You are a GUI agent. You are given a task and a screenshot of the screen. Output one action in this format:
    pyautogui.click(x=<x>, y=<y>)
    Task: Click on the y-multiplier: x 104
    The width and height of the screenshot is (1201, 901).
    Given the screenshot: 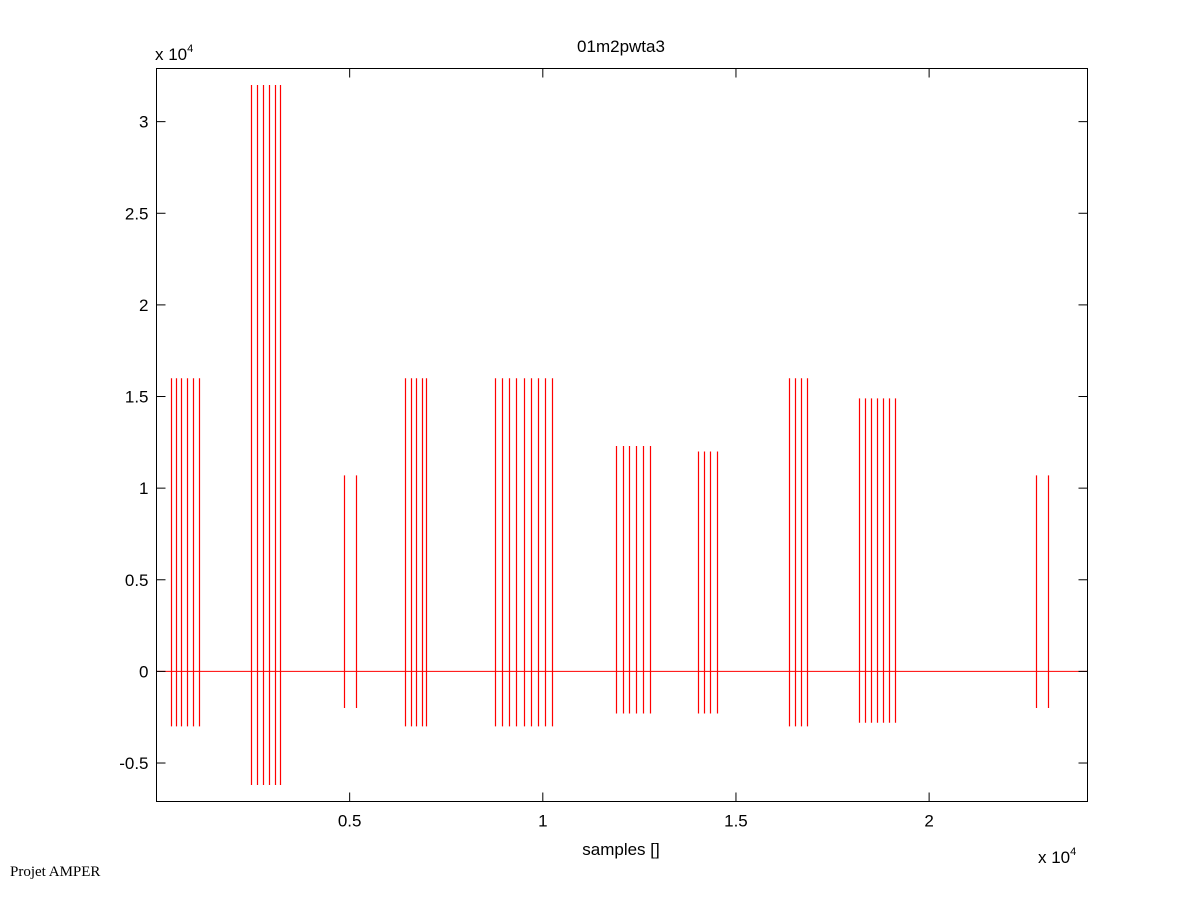 What is the action you would take?
    pyautogui.click(x=174, y=53)
    